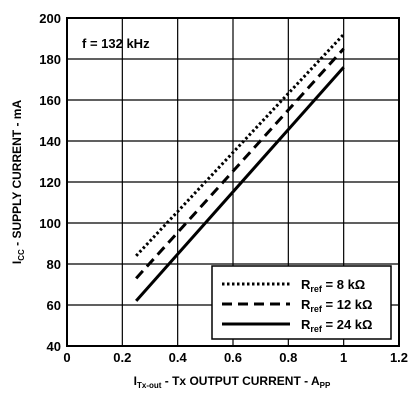 This screenshot has width=412, height=393. I want to click on y-tick-label: 120, so click(50, 182).